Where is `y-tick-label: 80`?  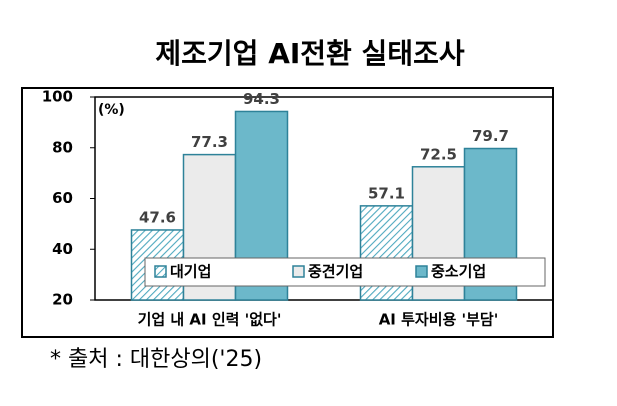
y-tick-label: 80 is located at coordinates (62, 147).